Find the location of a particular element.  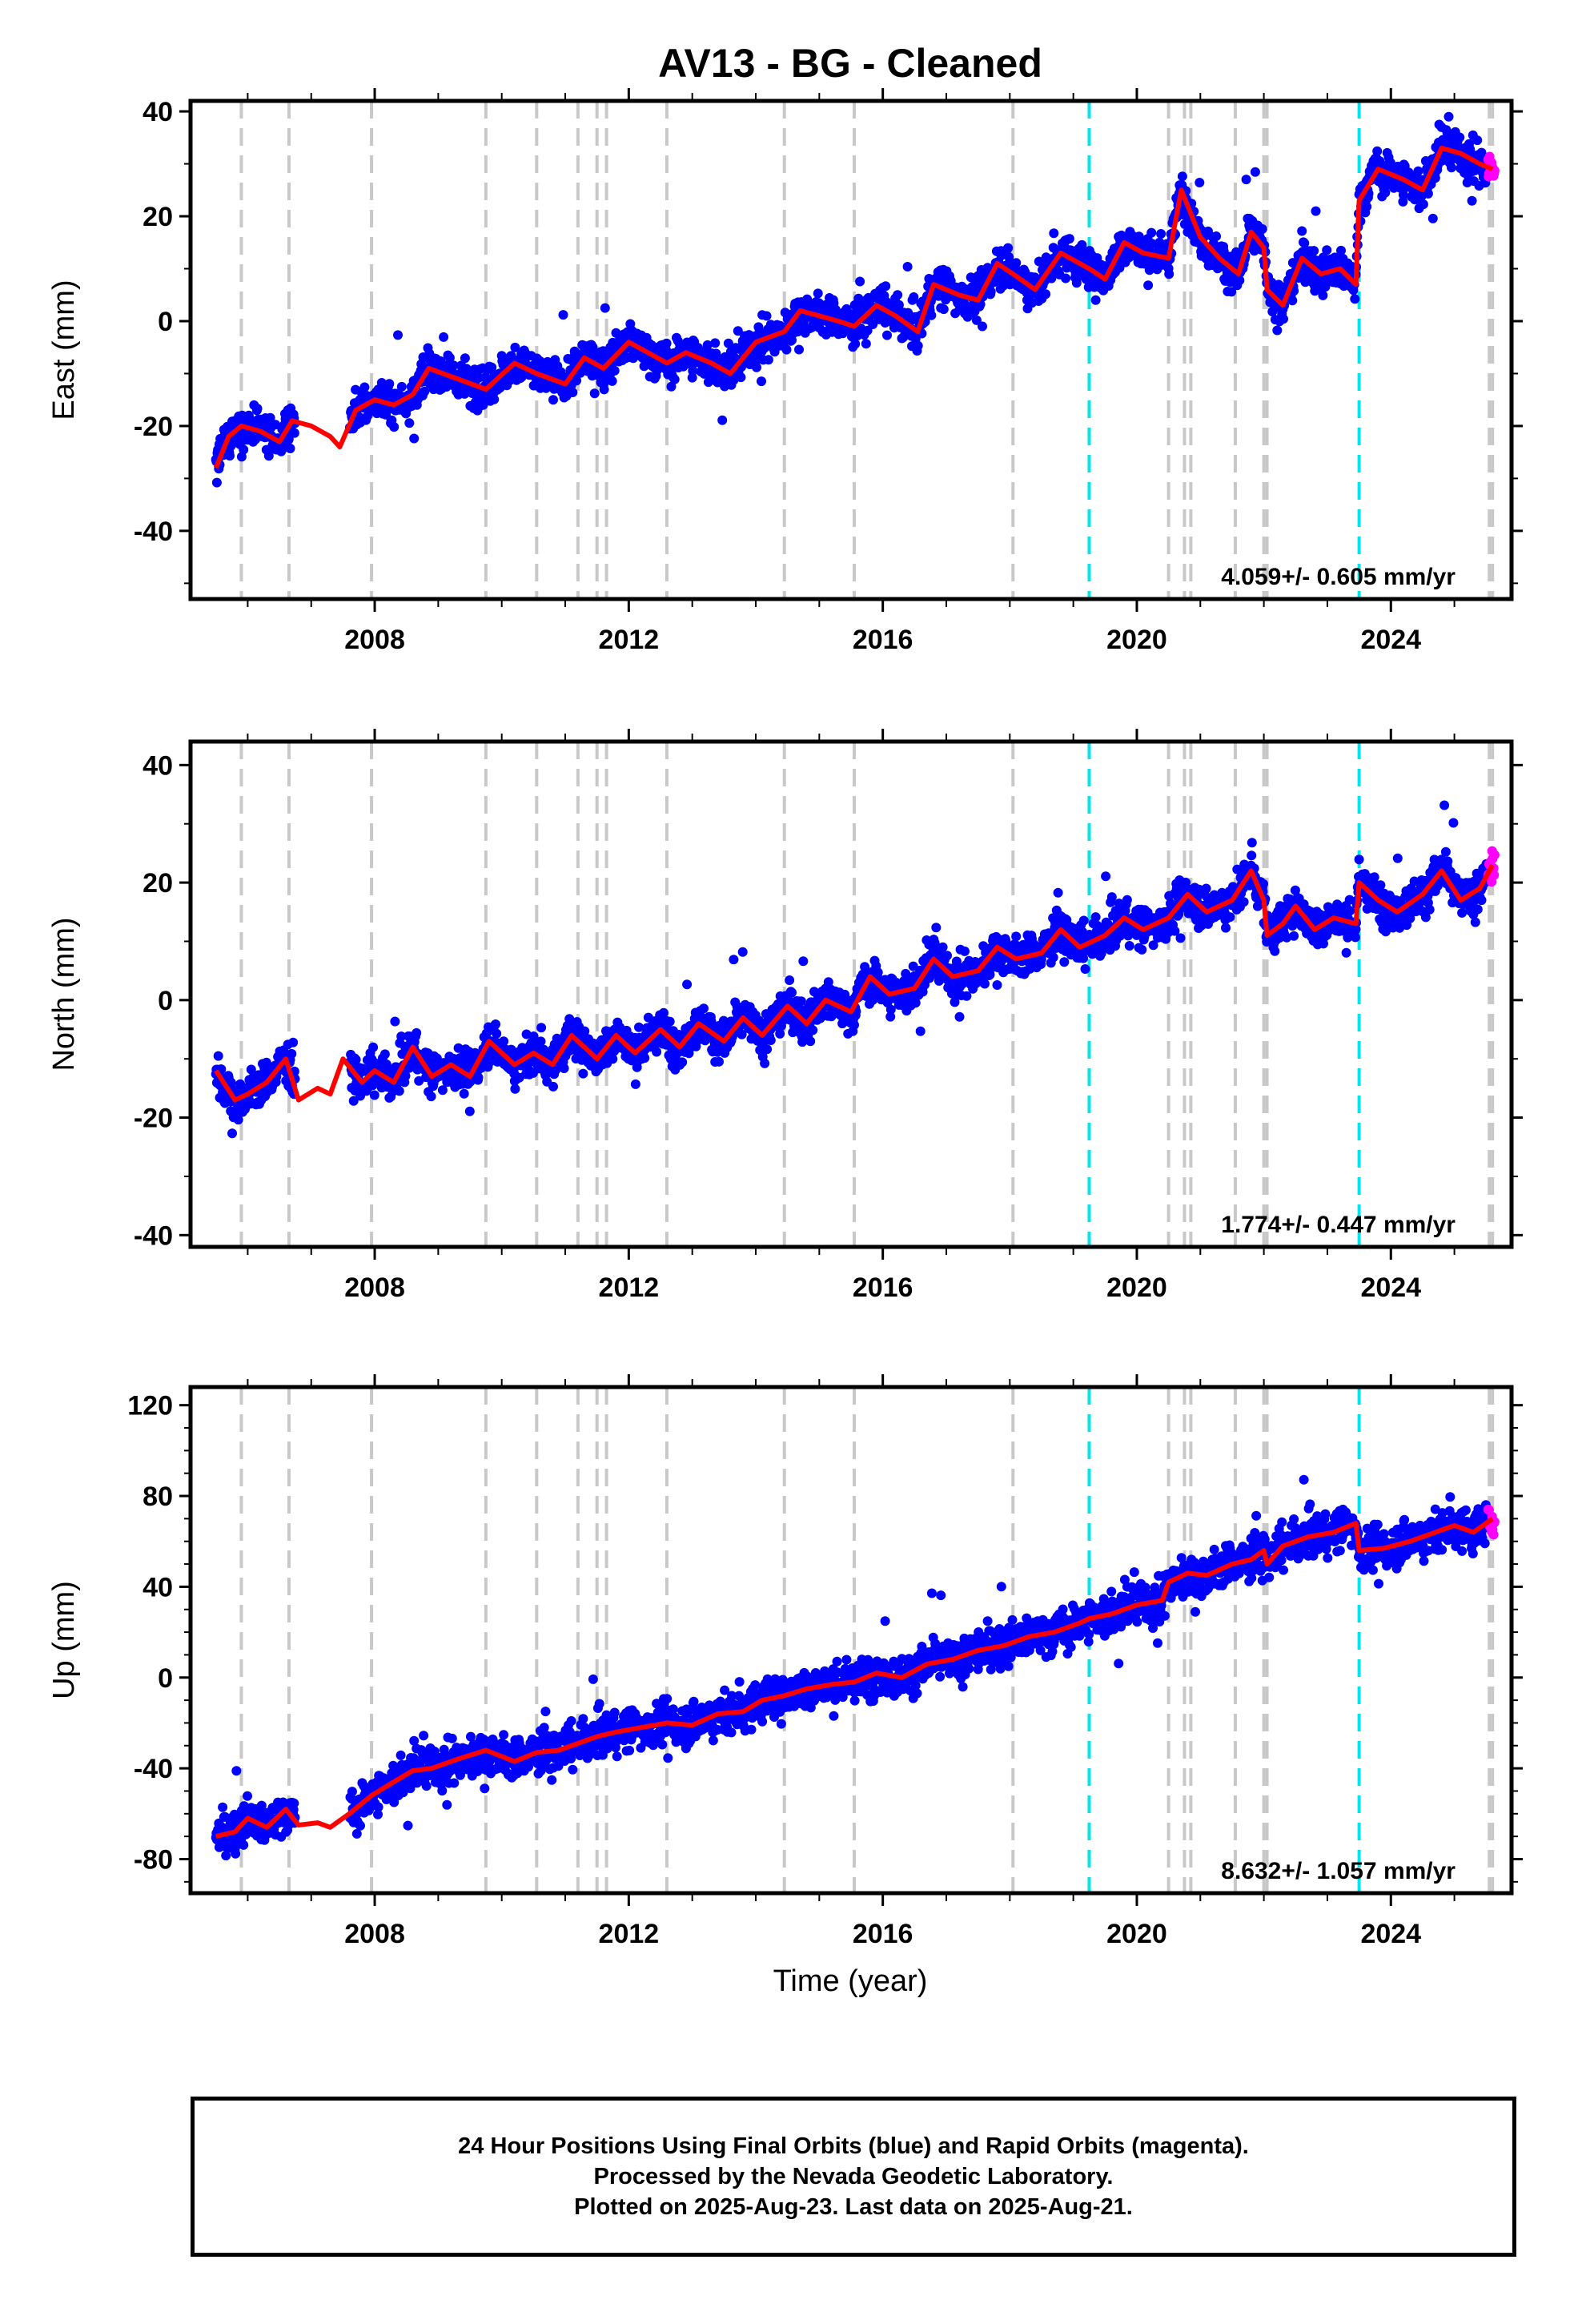

y-tick-label: -20 is located at coordinates (154, 427).